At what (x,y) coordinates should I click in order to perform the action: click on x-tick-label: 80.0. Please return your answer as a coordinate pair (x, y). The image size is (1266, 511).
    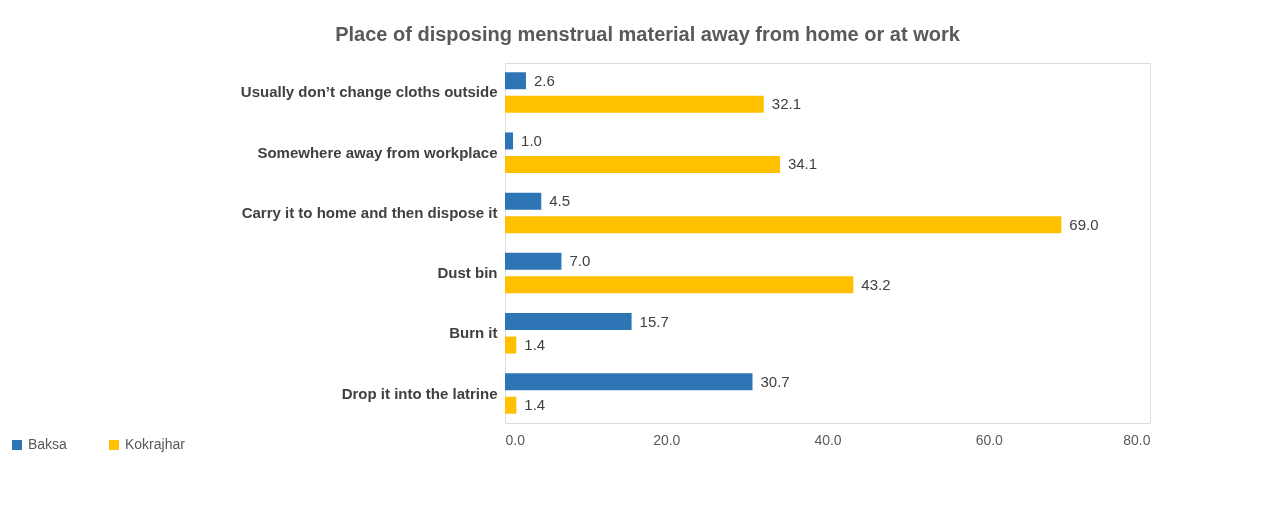
    Looking at the image, I should click on (1137, 439).